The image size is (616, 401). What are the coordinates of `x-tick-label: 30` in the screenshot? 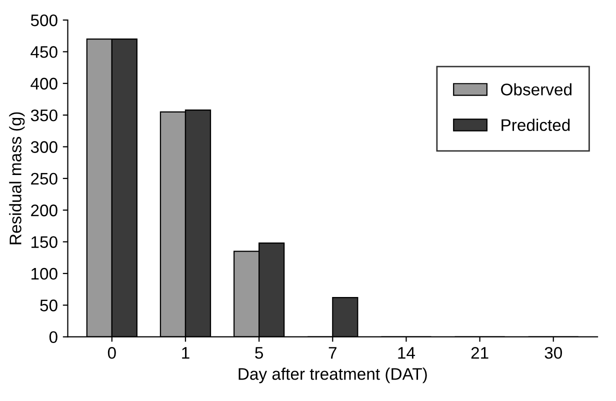 It's located at (553, 353).